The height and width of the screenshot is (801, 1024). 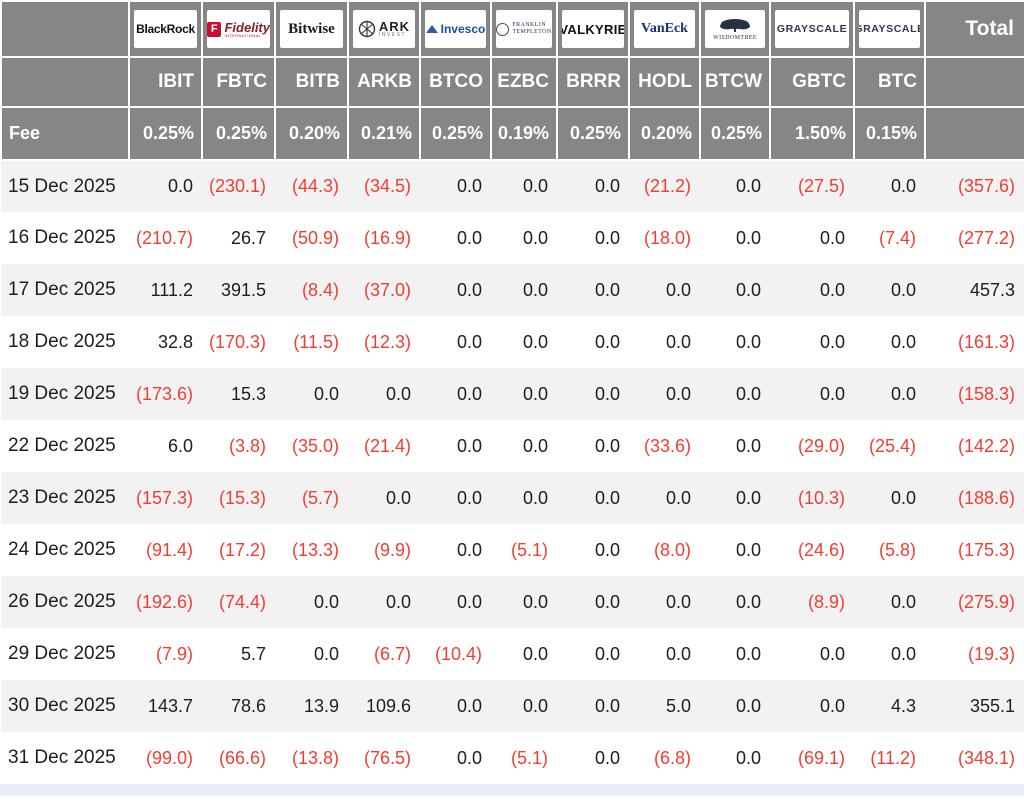 I want to click on flow-value-cell: (21.2), so click(x=667, y=186).